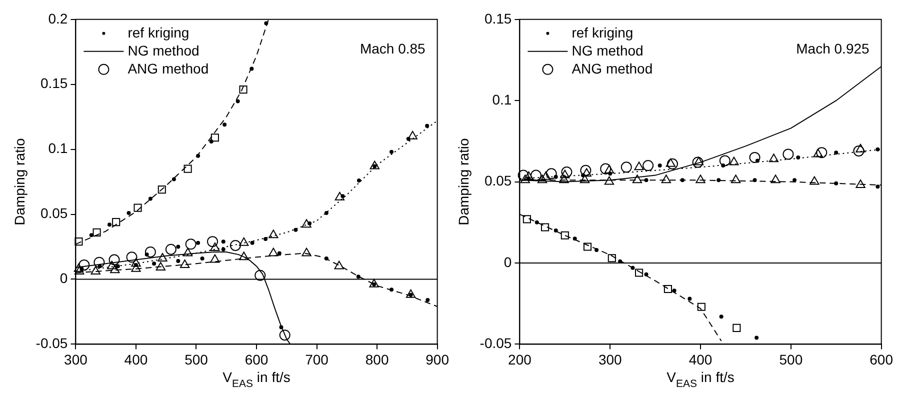 The height and width of the screenshot is (408, 905). What do you see at coordinates (377, 359) in the screenshot?
I see `x-tick-label: 800` at bounding box center [377, 359].